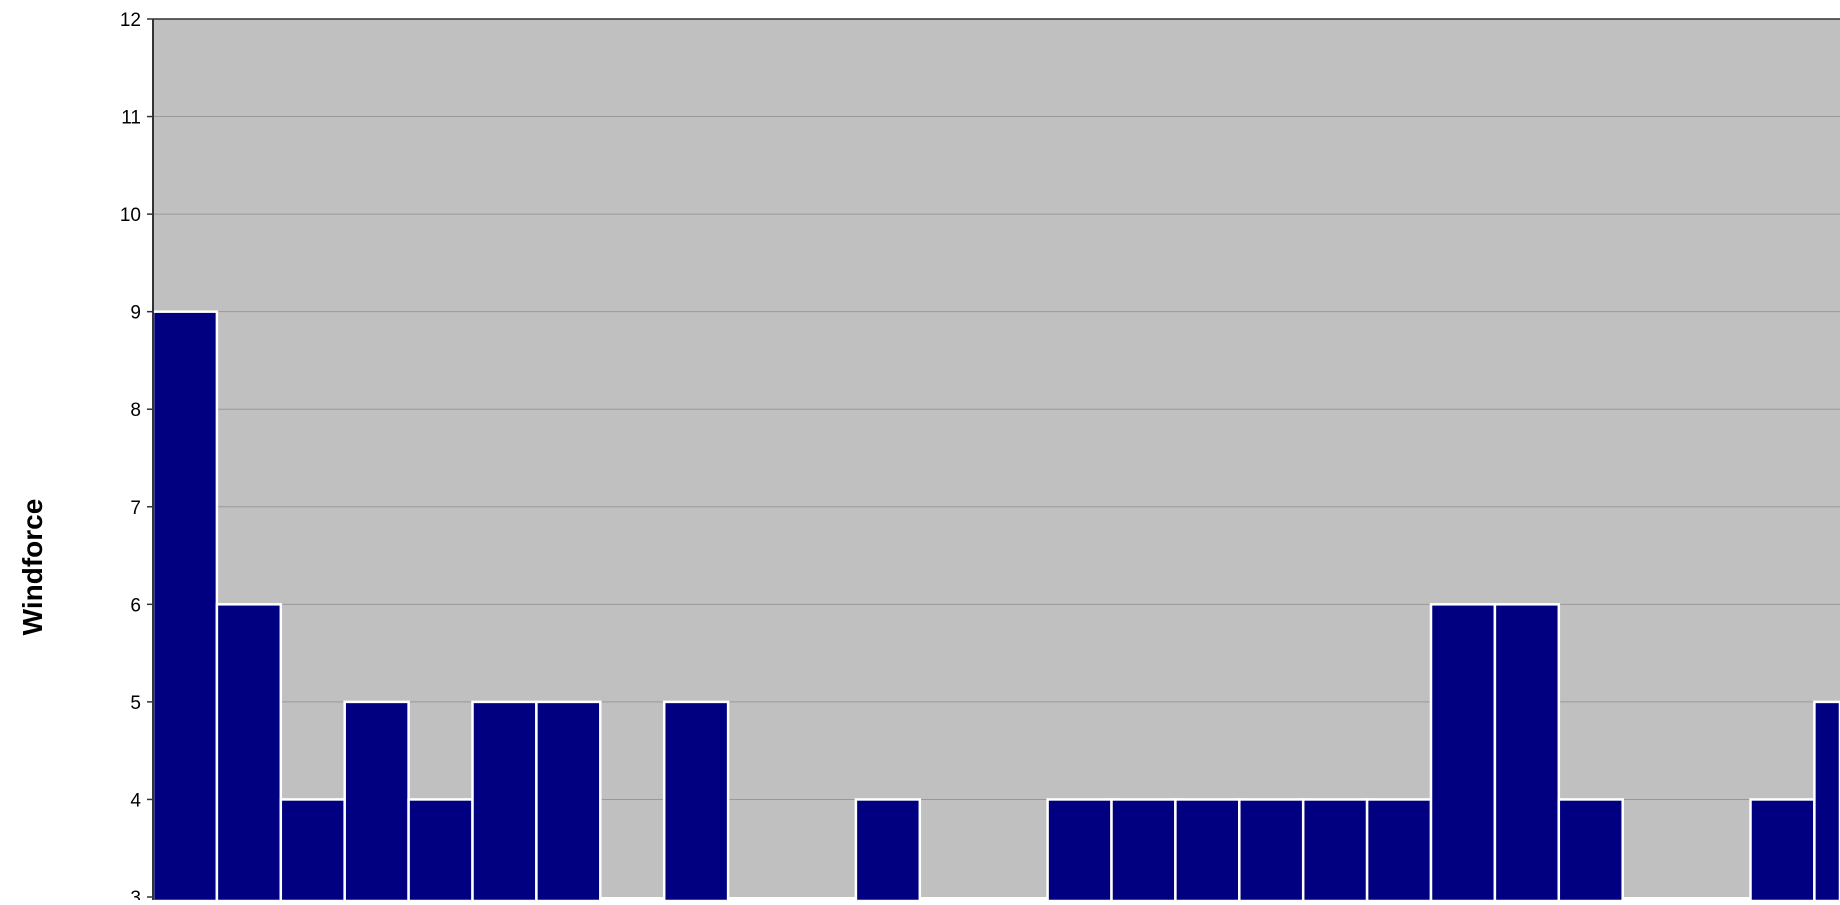  Describe the element at coordinates (150, 459) in the screenshot. I see `y-axis` at that location.